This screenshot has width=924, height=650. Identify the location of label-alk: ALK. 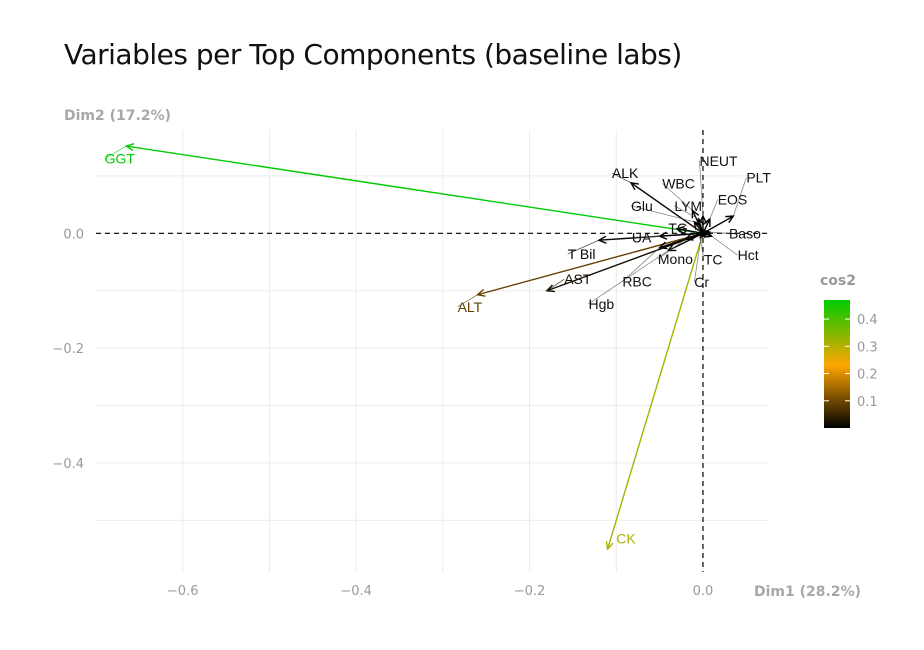
(625, 173).